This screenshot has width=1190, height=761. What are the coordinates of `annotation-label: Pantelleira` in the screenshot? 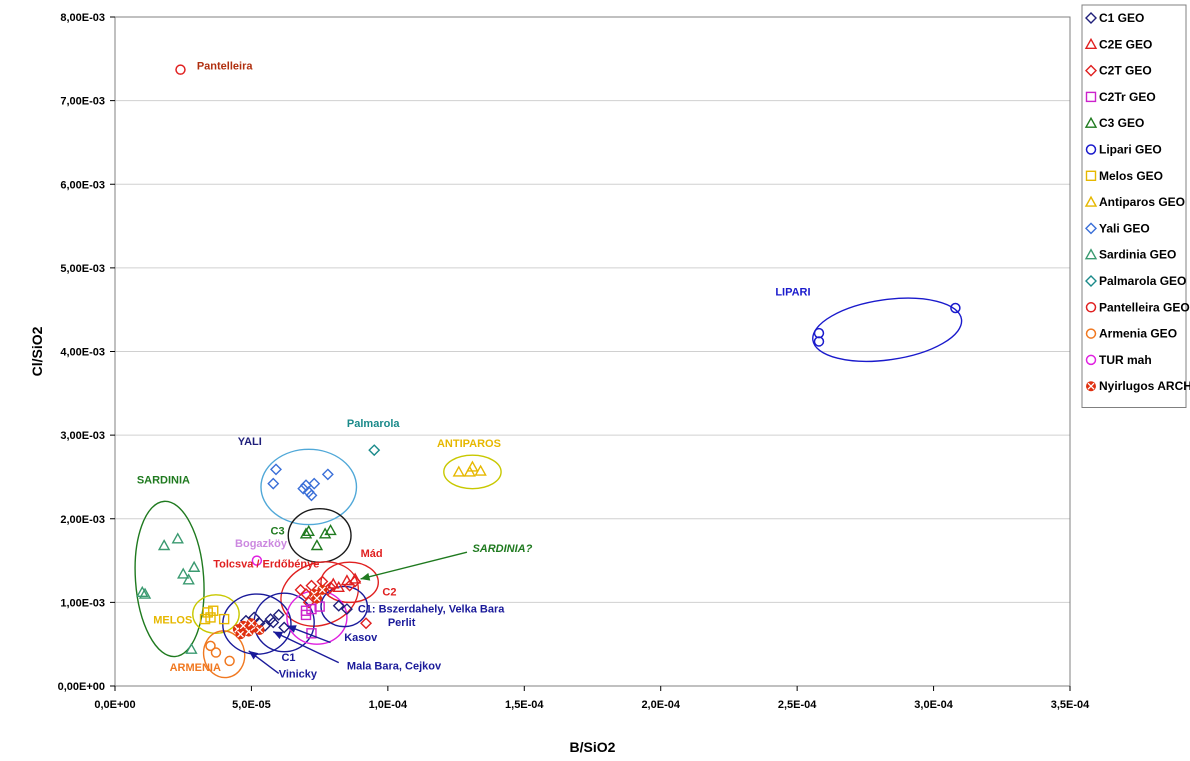 It's located at (225, 67).